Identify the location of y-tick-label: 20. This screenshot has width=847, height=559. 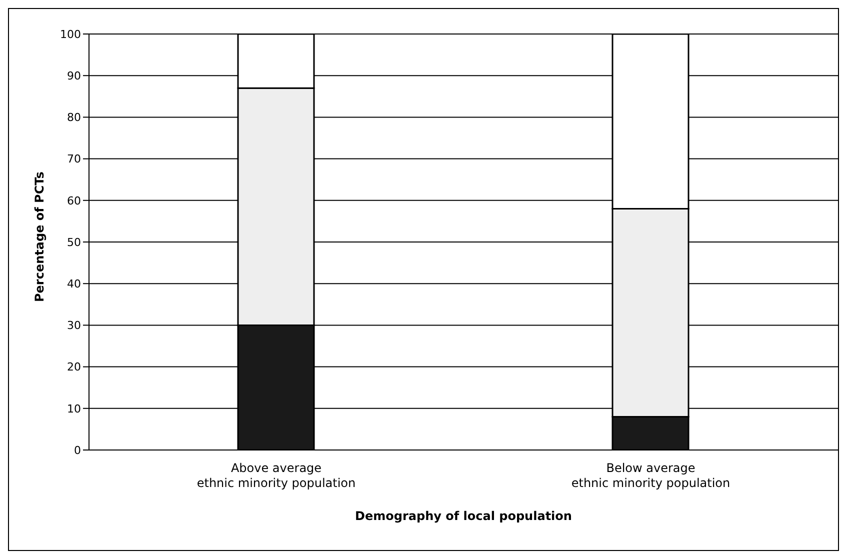
(74, 367).